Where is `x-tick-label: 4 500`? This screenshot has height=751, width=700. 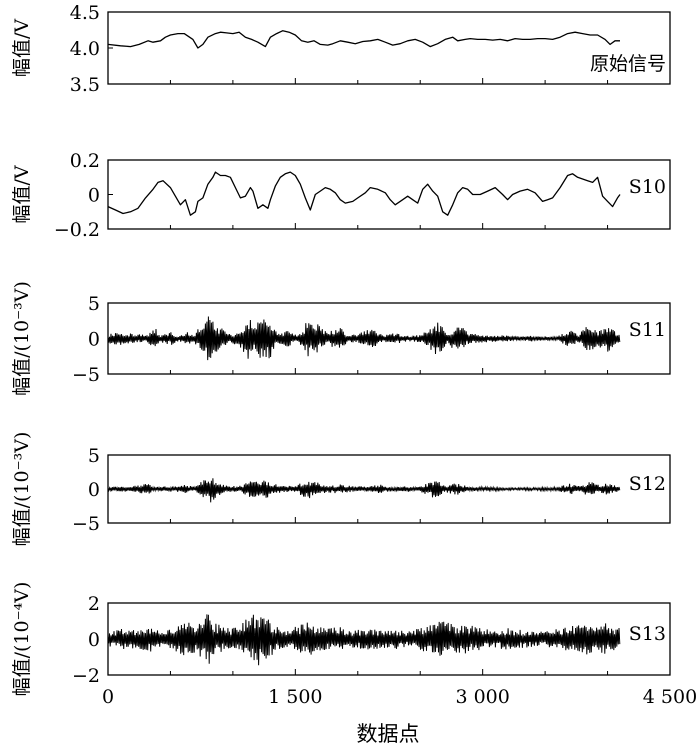
x-tick-label: 4 500 is located at coordinates (670, 697).